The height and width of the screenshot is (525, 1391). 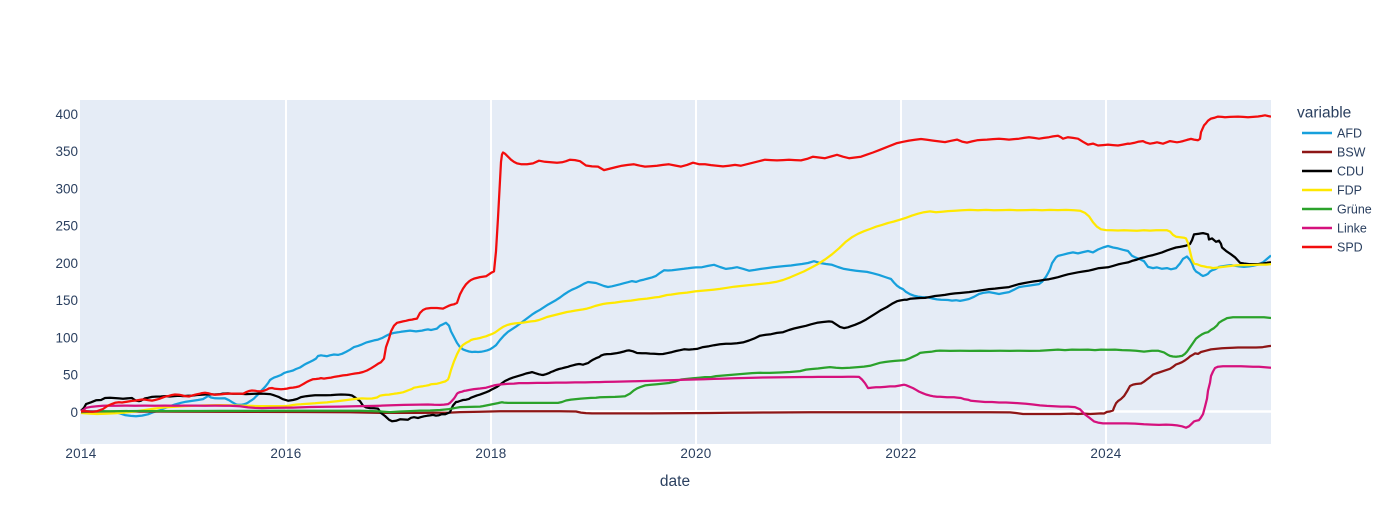 I want to click on svg-text: 200, so click(x=66, y=263).